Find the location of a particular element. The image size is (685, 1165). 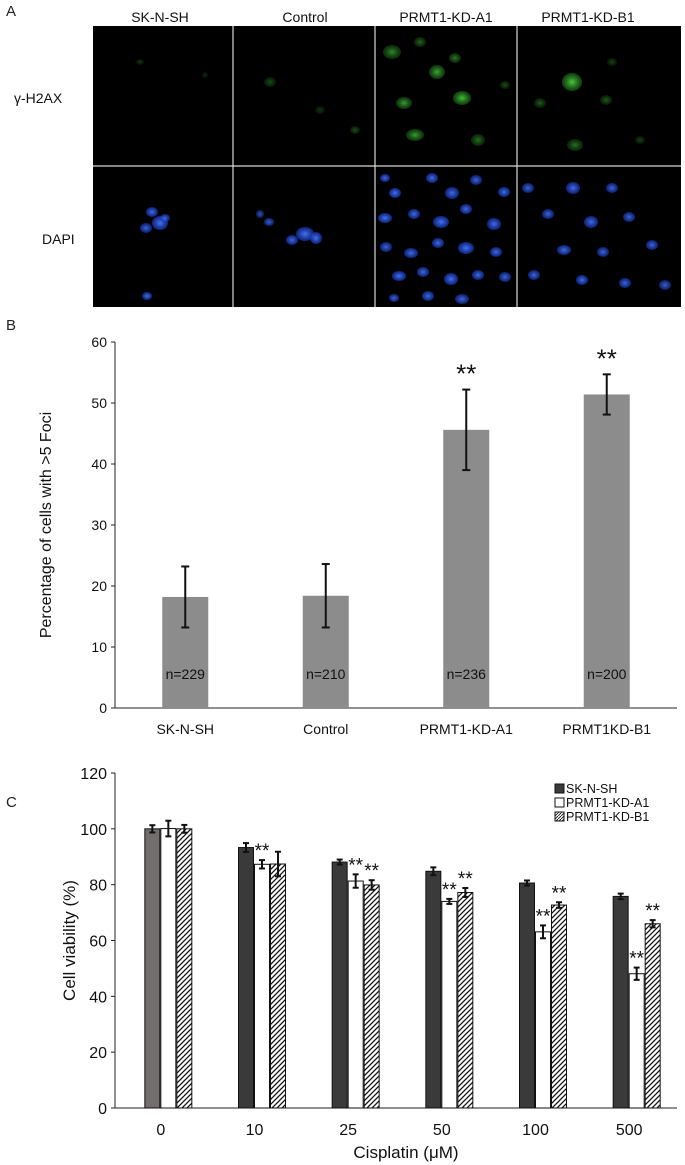

y-tick-label: 100 is located at coordinates (93, 830).